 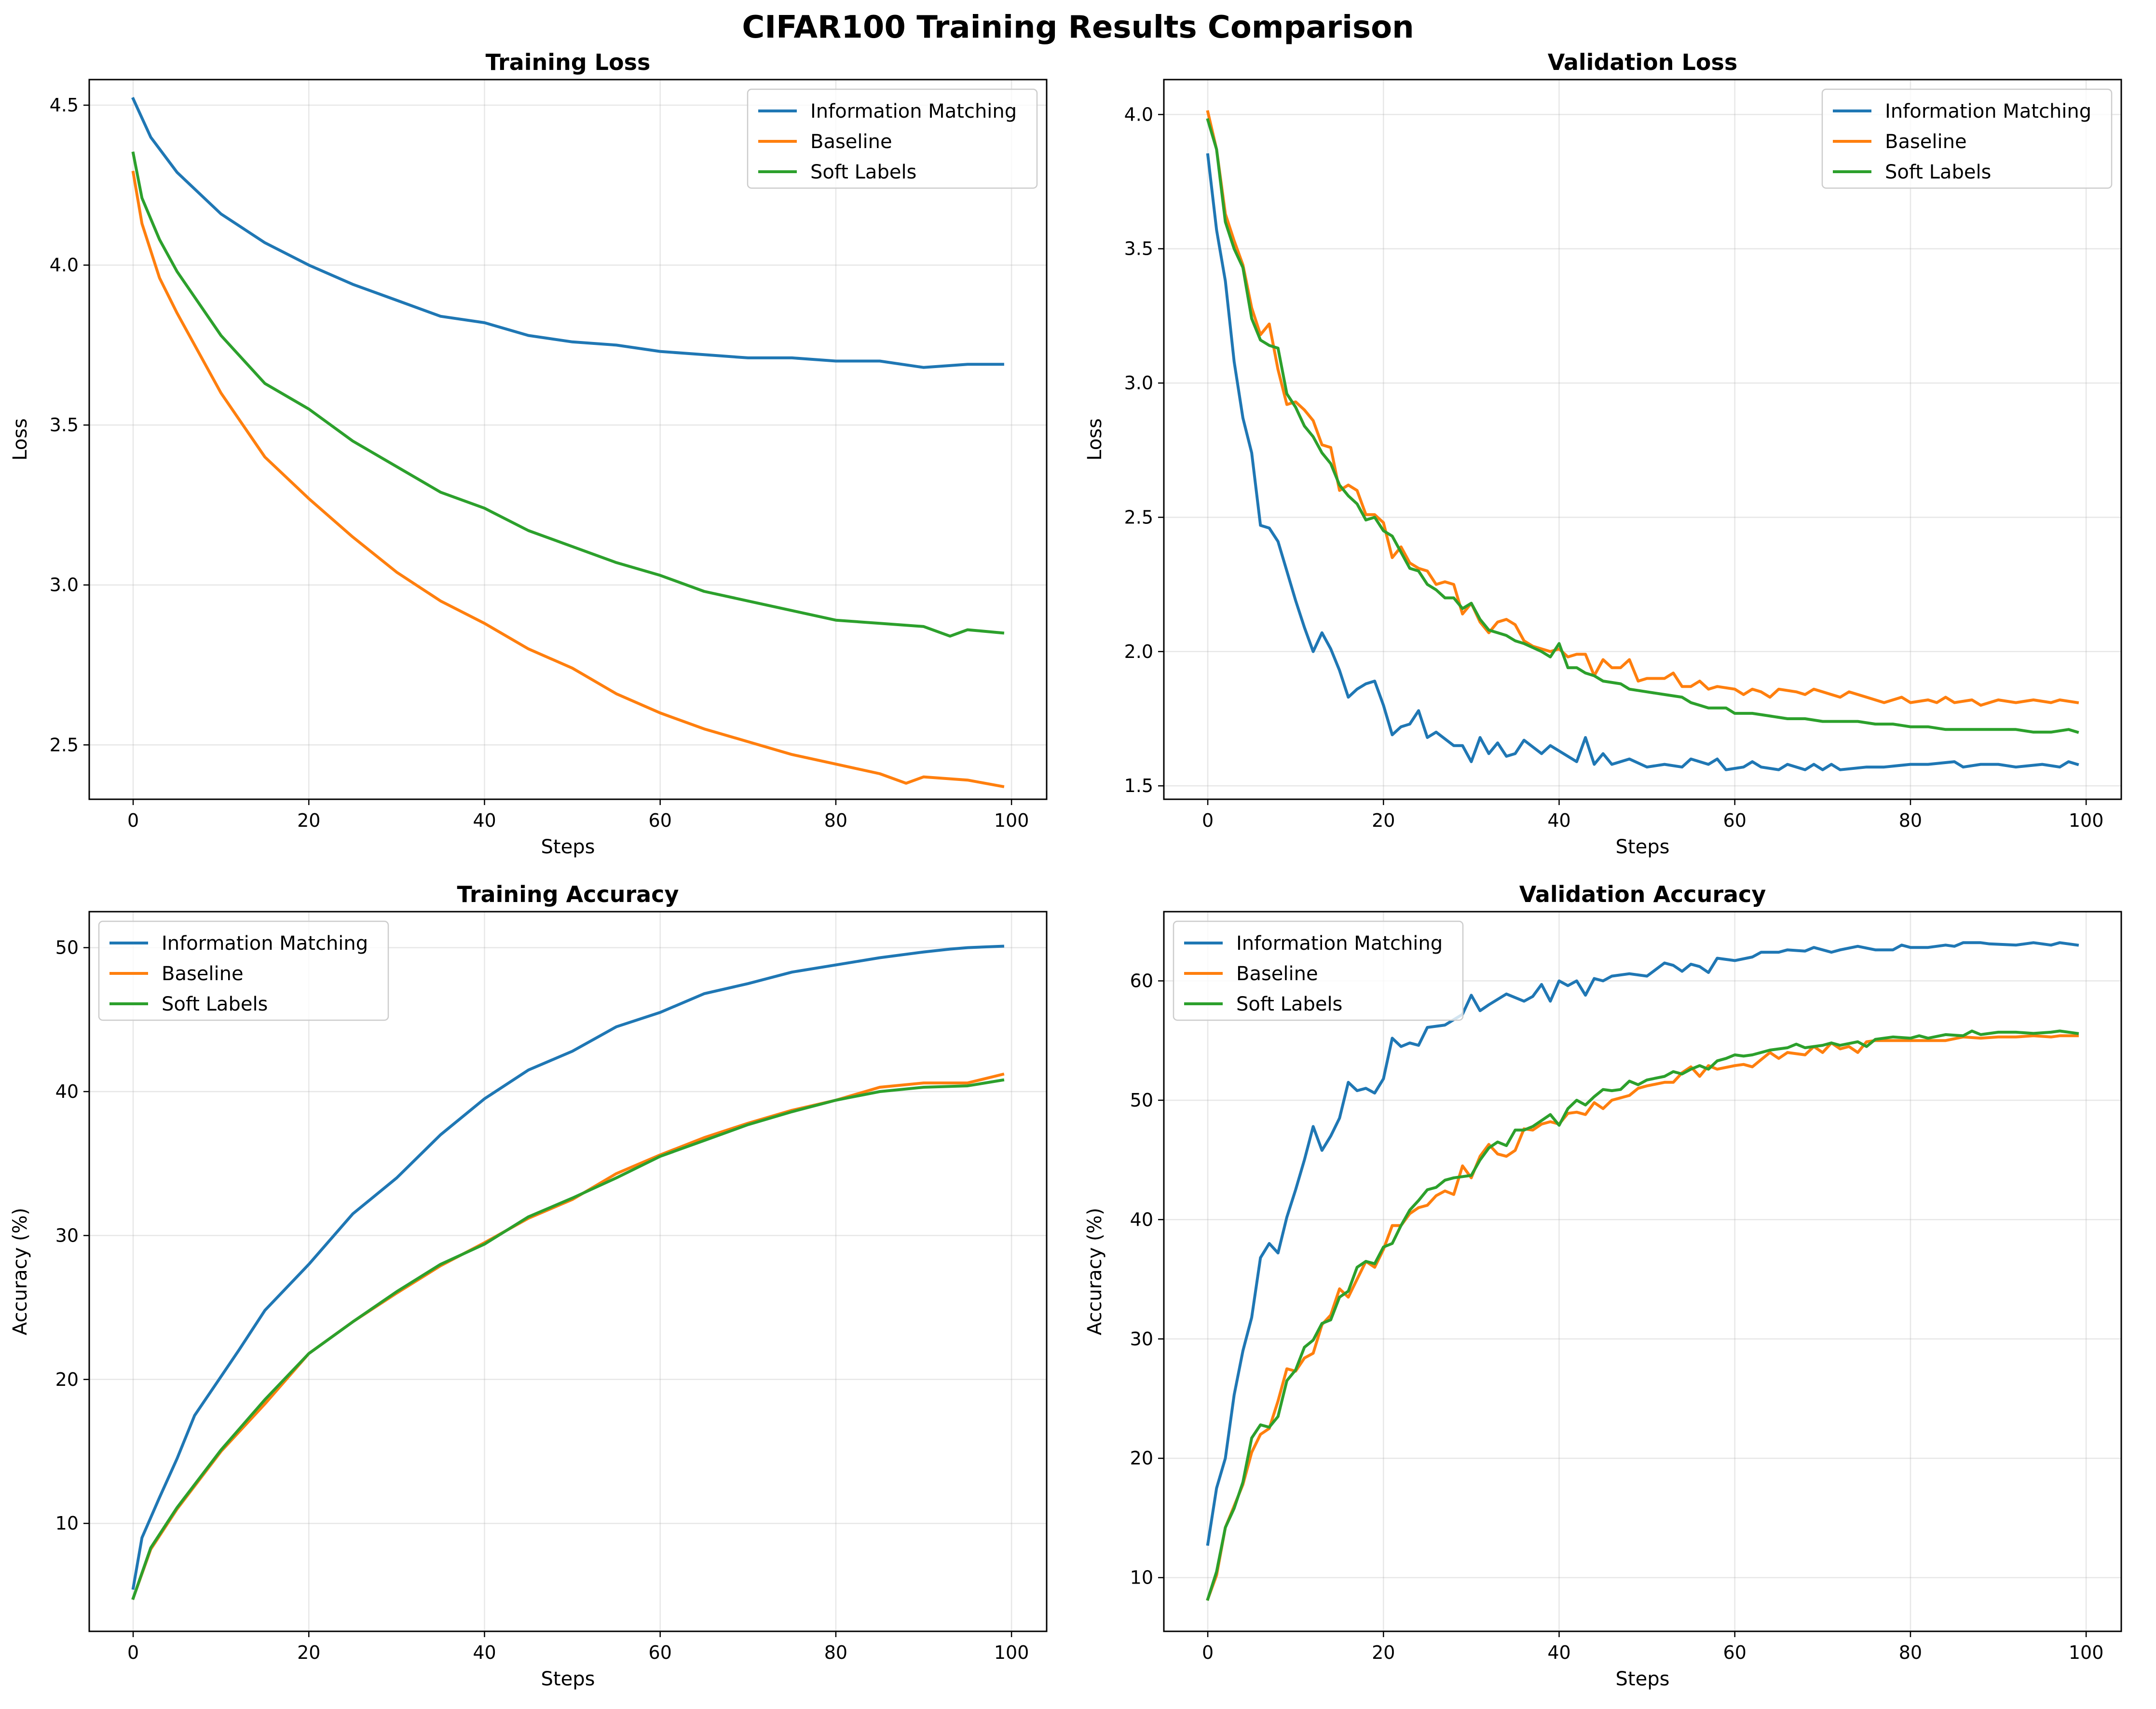 What do you see at coordinates (1642, 62) in the screenshot?
I see `panel-title: Validation Loss` at bounding box center [1642, 62].